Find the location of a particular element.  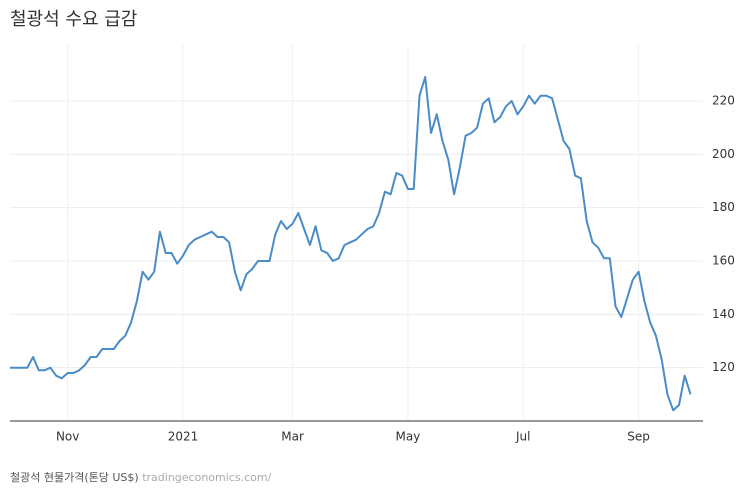

y-tick-label: 180 is located at coordinates (723, 207).